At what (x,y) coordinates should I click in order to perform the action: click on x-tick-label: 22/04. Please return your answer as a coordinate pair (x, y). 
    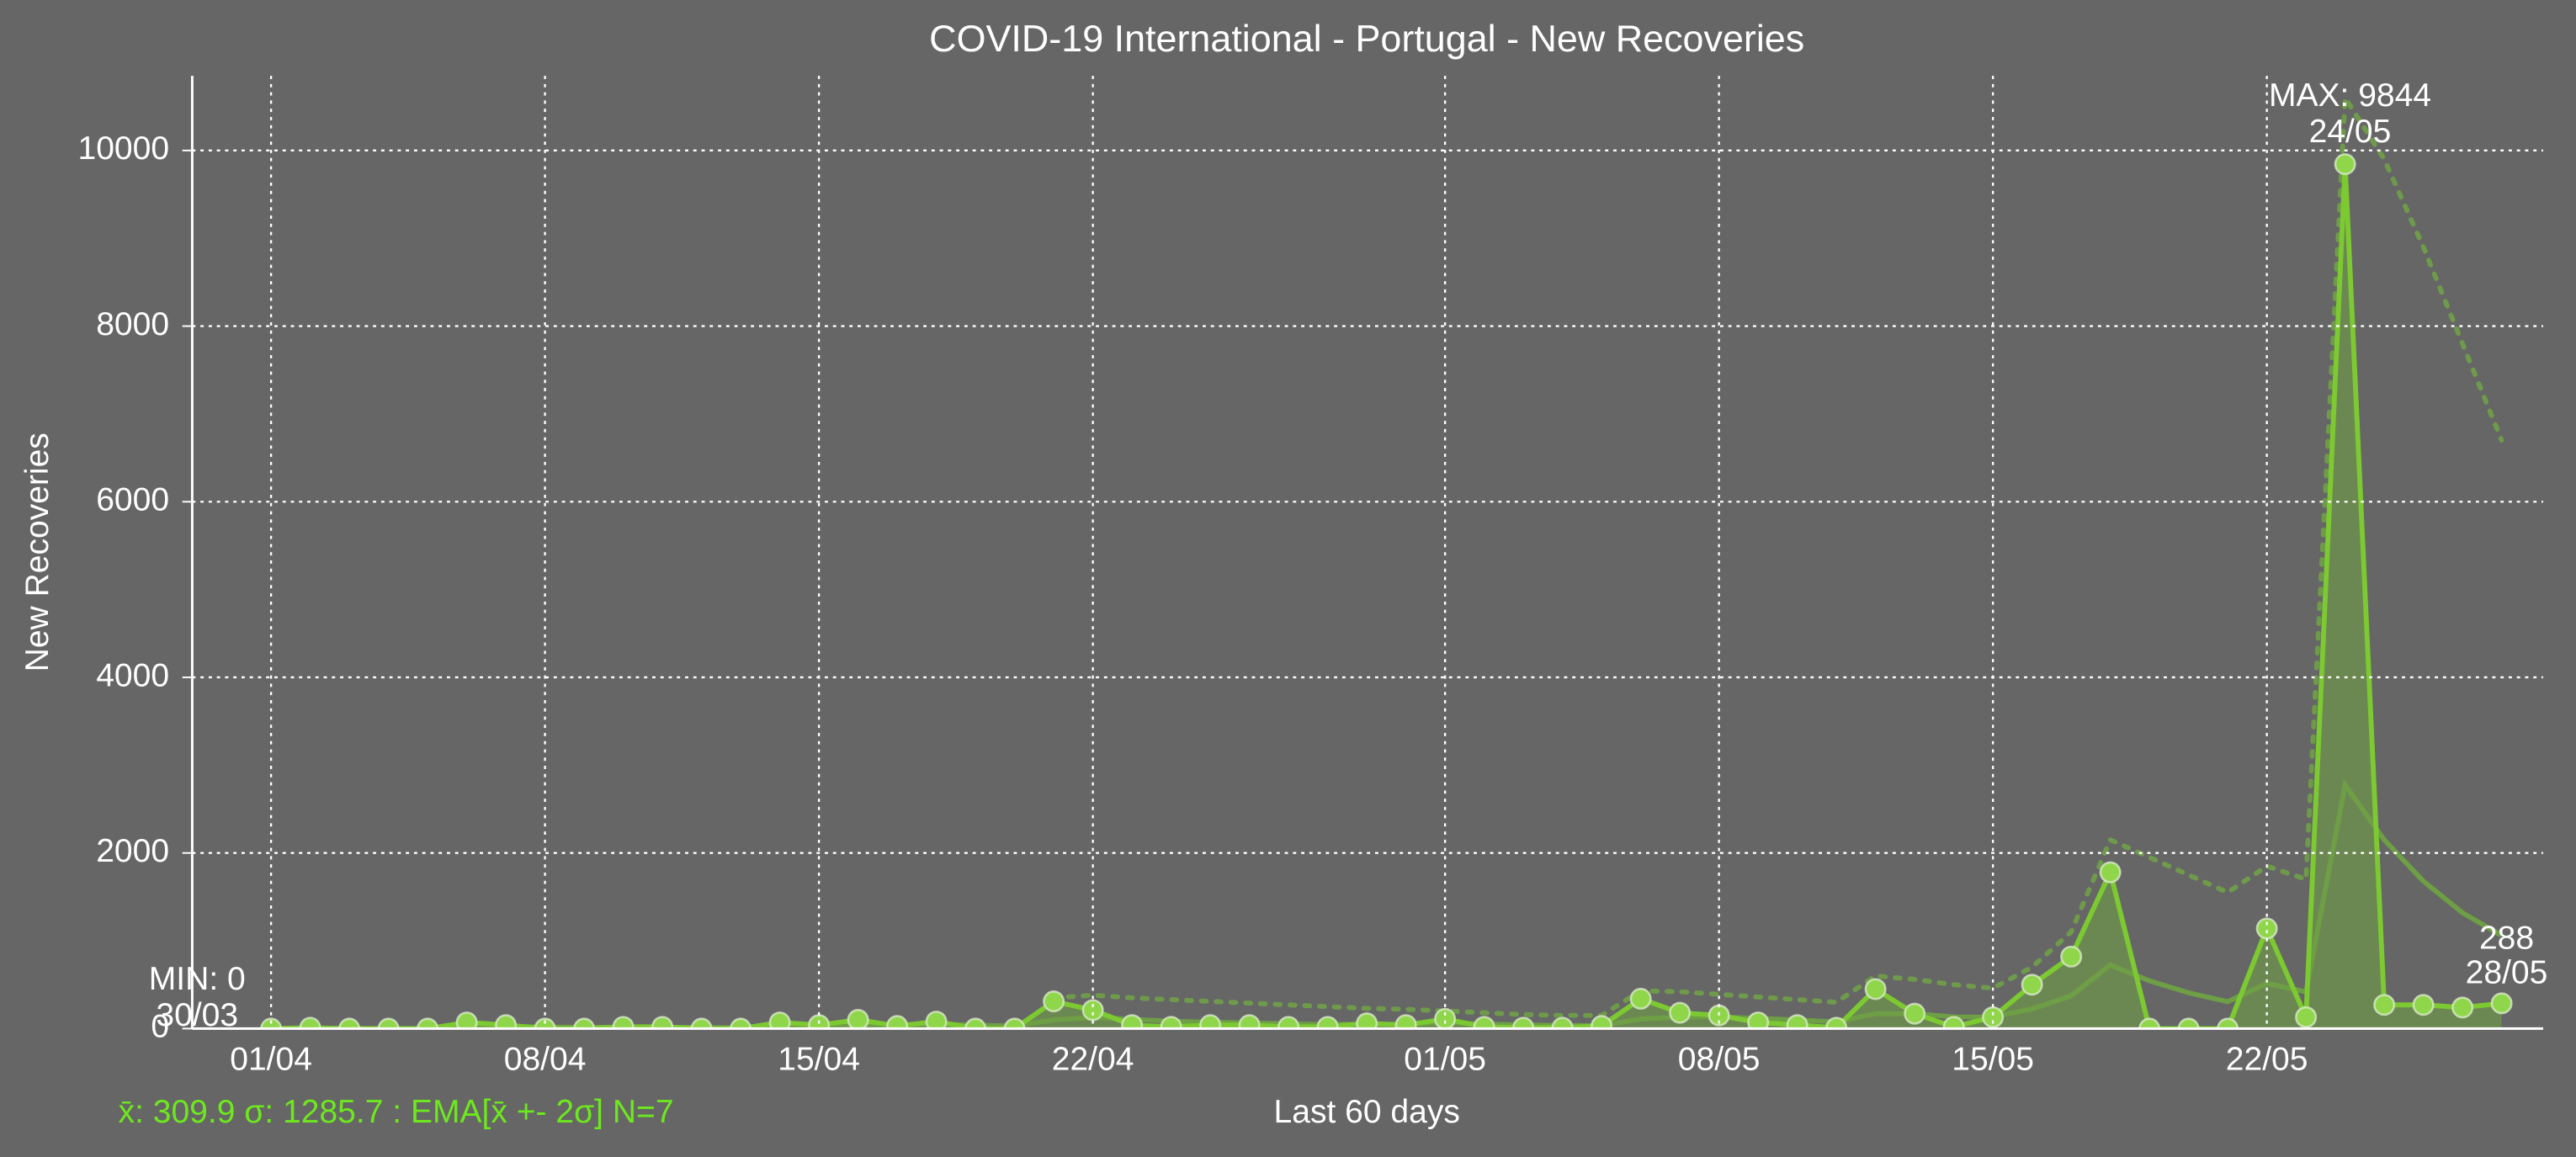
    Looking at the image, I should click on (1093, 1060).